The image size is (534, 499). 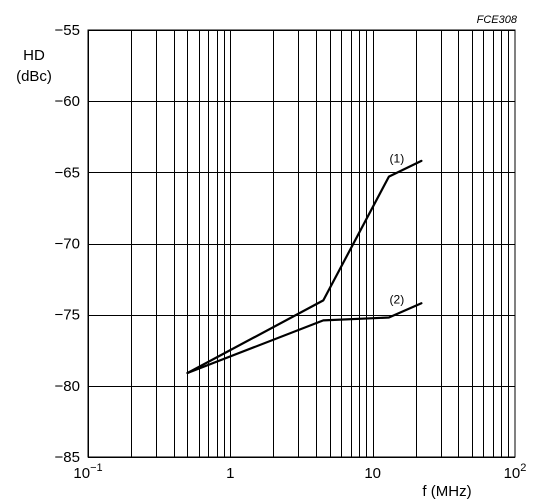 What do you see at coordinates (34, 76) in the screenshot?
I see `y-axis-label-line2: (dBc)` at bounding box center [34, 76].